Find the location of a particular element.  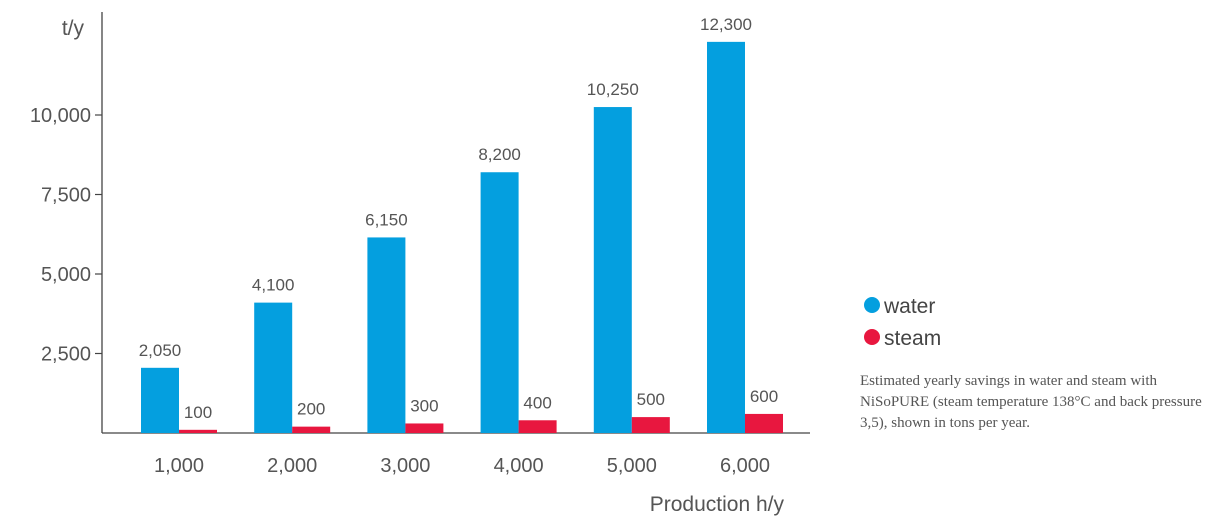

y-tick-label: 10,000 is located at coordinates (60, 116).